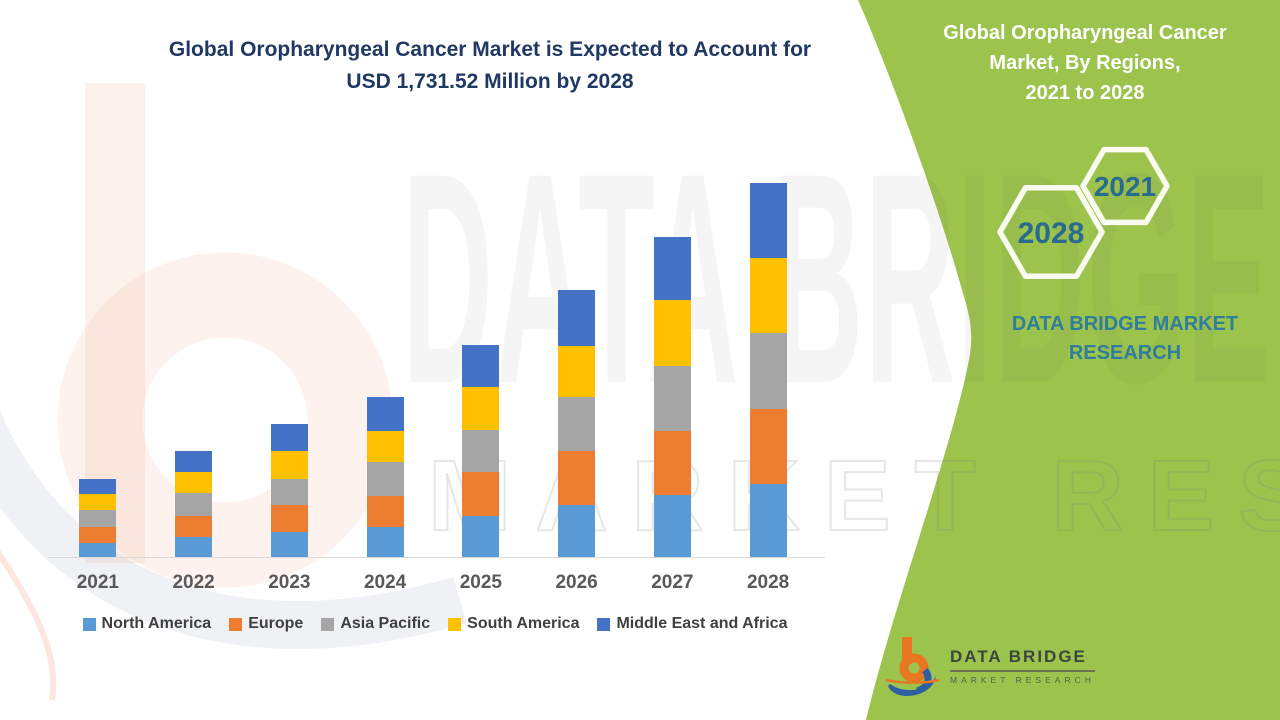 The height and width of the screenshot is (720, 1280). Describe the element at coordinates (523, 623) in the screenshot. I see `legend-label: South America` at that location.